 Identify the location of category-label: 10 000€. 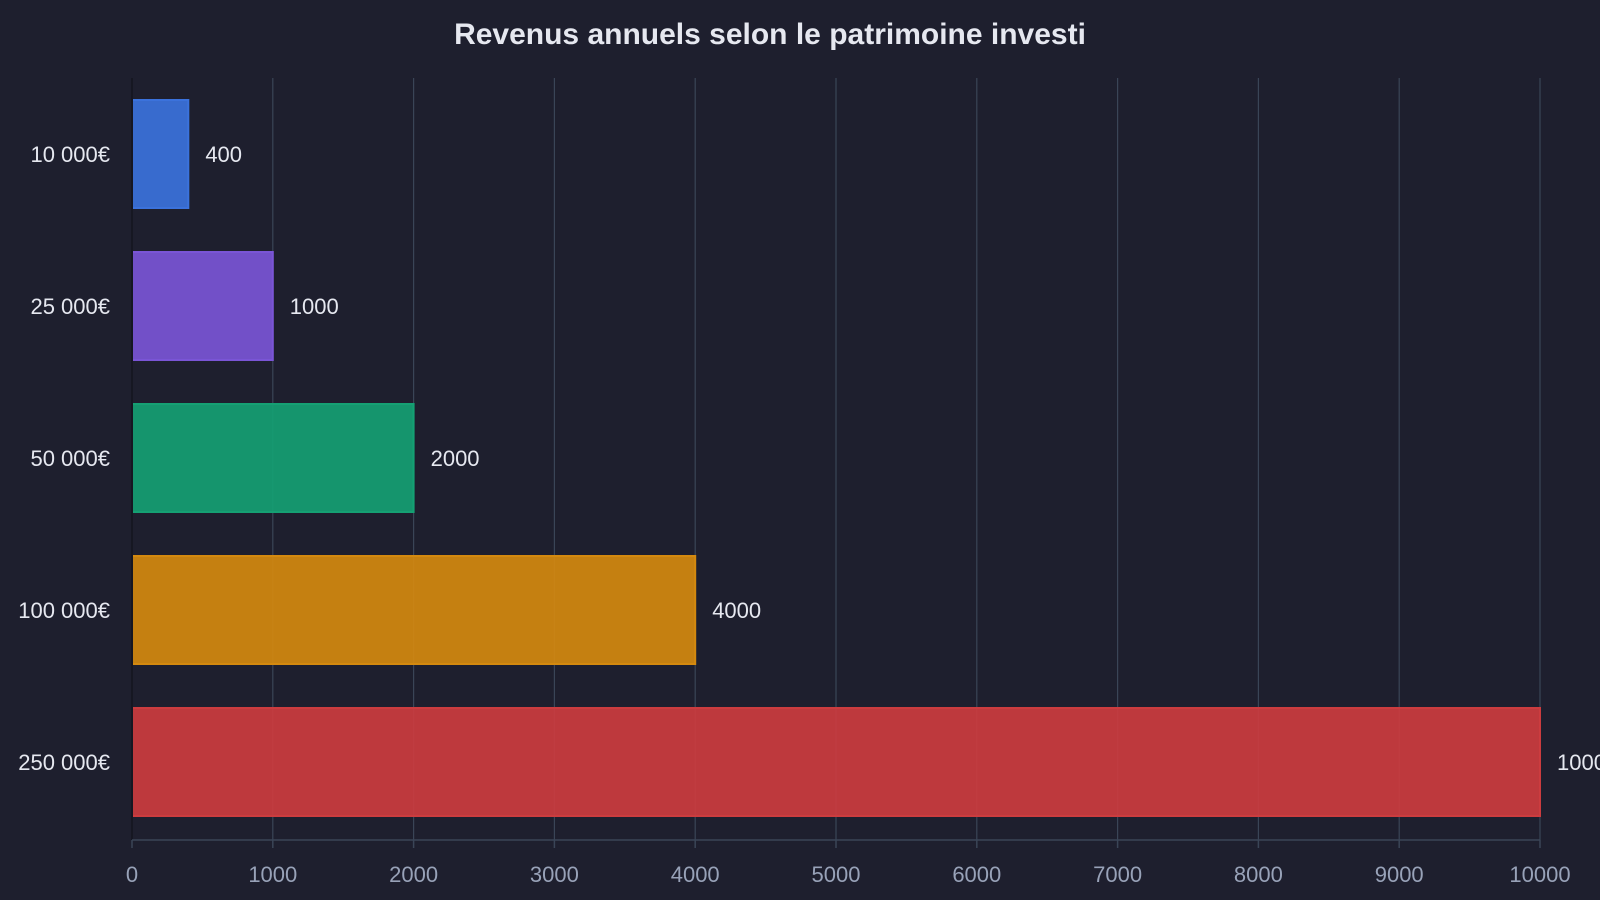
(70, 154).